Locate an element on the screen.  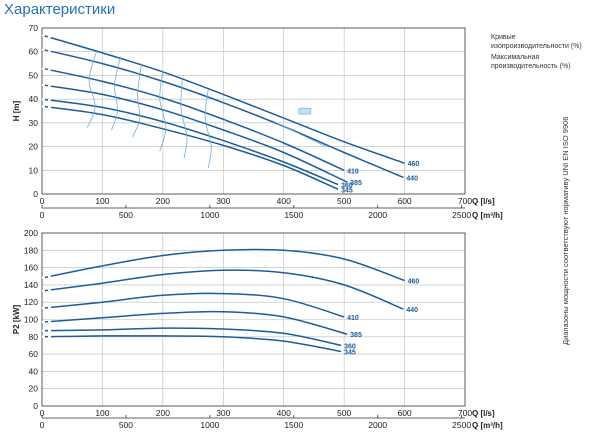
head-x2-tick-label: 2500 is located at coordinates (461, 215).